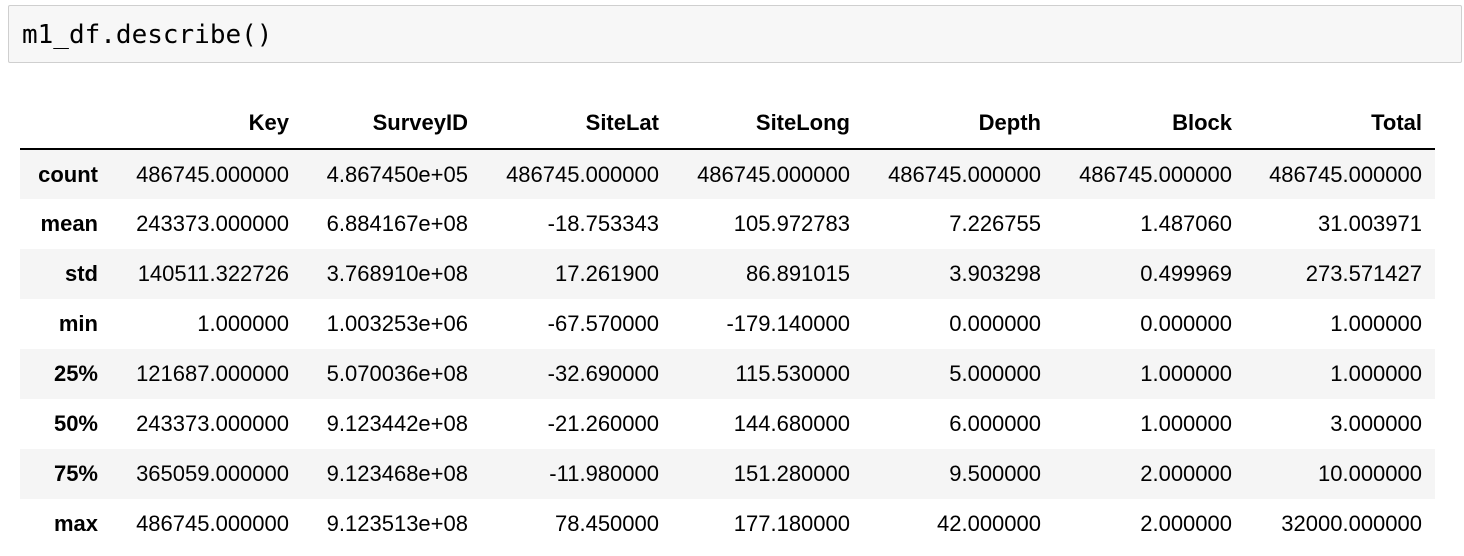 This screenshot has width=1464, height=556. What do you see at coordinates (1376, 423) in the screenshot?
I see `table-cell: 3.000000` at bounding box center [1376, 423].